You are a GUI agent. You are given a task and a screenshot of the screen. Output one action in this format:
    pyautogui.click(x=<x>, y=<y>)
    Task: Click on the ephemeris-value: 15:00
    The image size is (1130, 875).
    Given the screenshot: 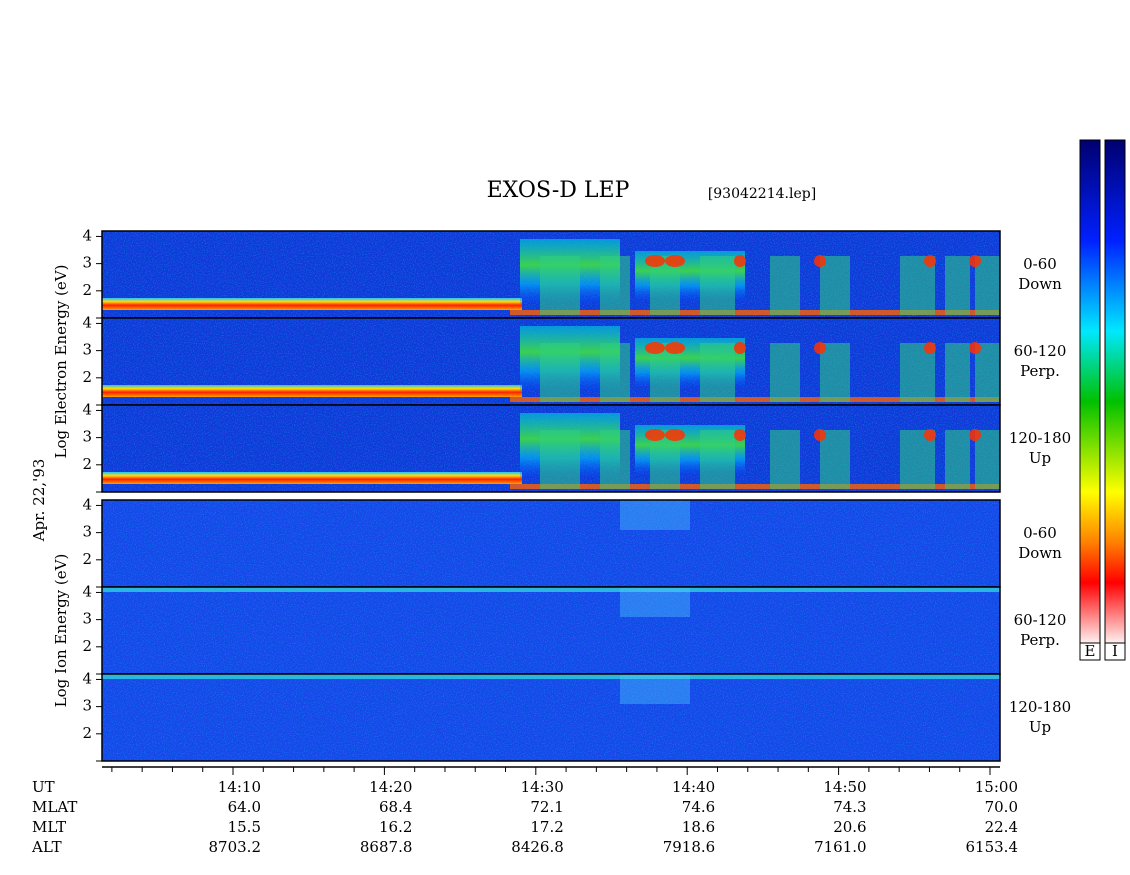 What is the action you would take?
    pyautogui.click(x=996, y=787)
    